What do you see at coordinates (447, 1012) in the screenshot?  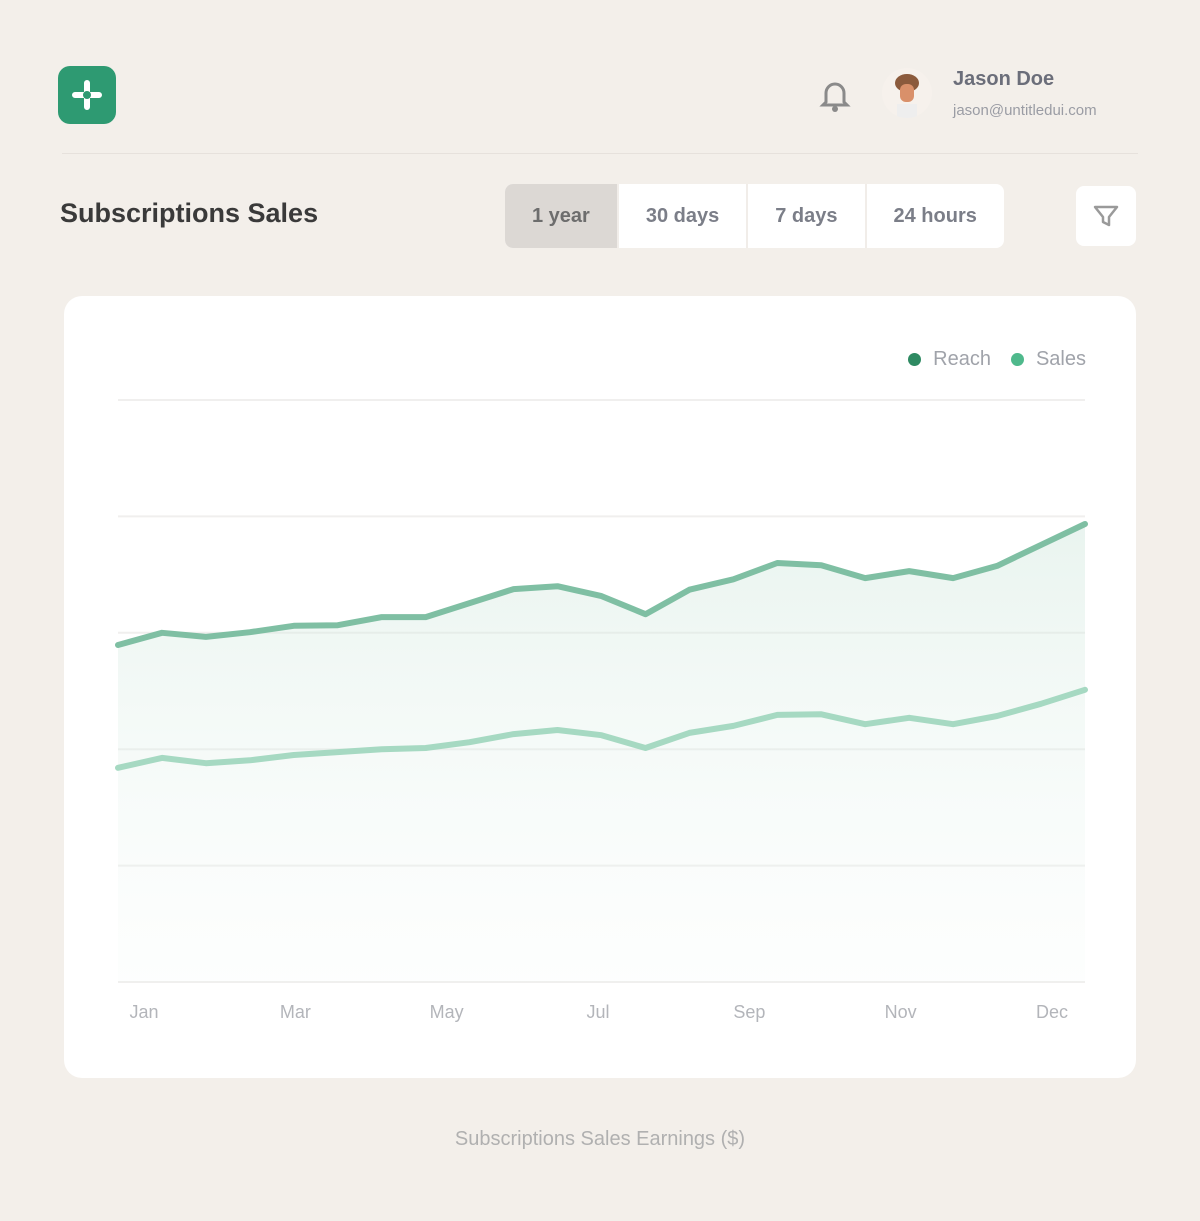 I see `x-tick-label: May` at bounding box center [447, 1012].